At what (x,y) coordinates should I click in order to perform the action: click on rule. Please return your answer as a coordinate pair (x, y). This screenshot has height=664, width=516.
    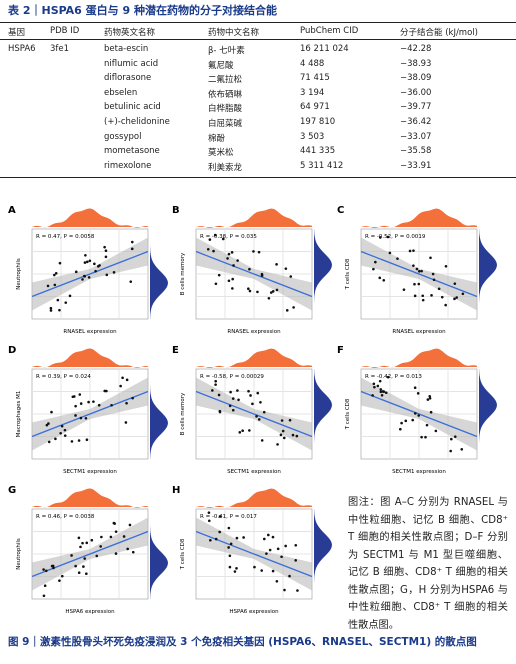
    Looking at the image, I should click on (258, 22).